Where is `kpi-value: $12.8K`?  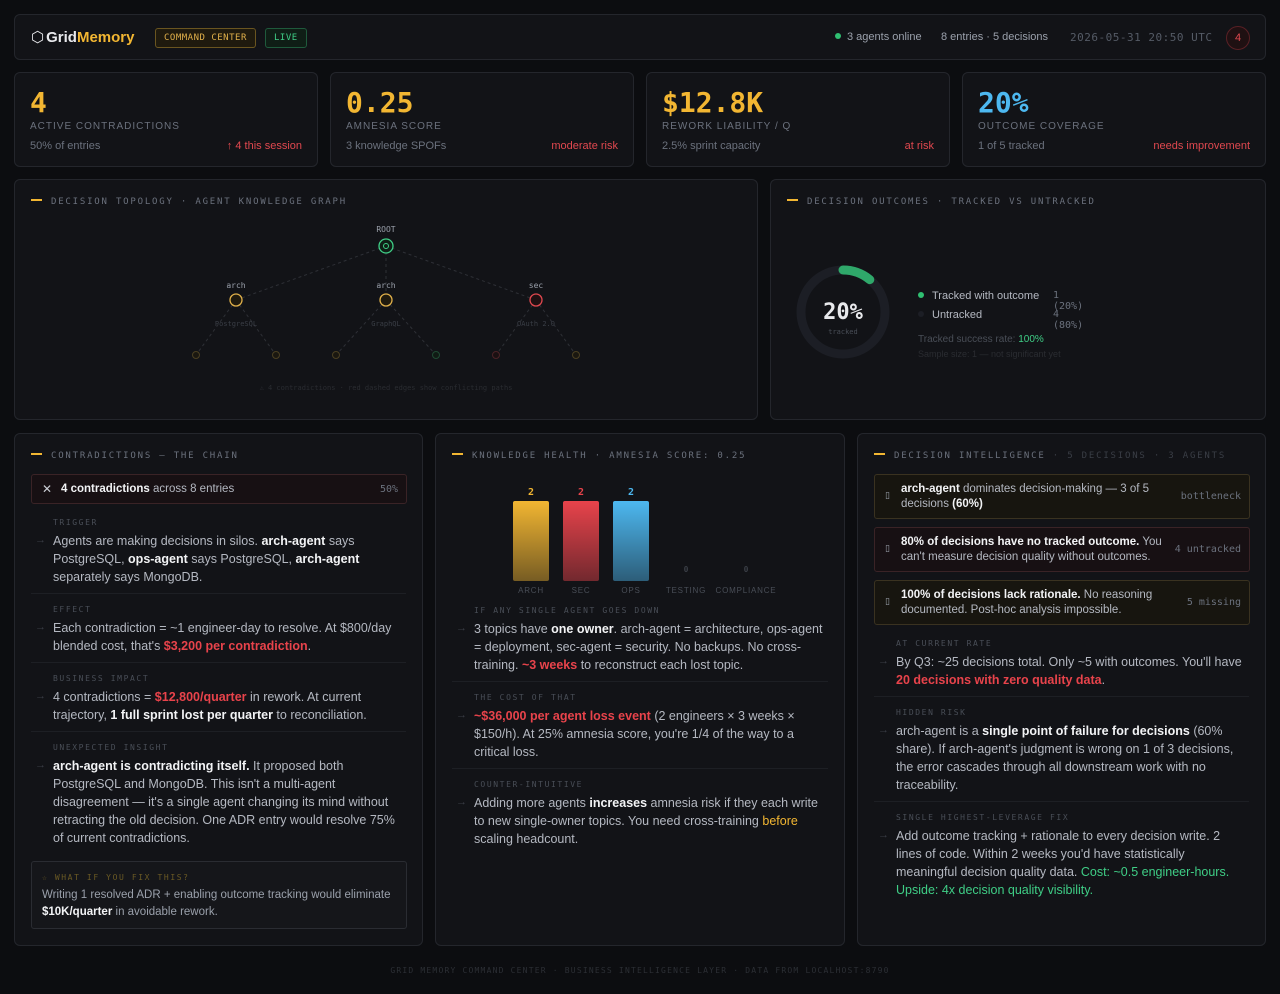 kpi-value: $12.8K is located at coordinates (713, 102).